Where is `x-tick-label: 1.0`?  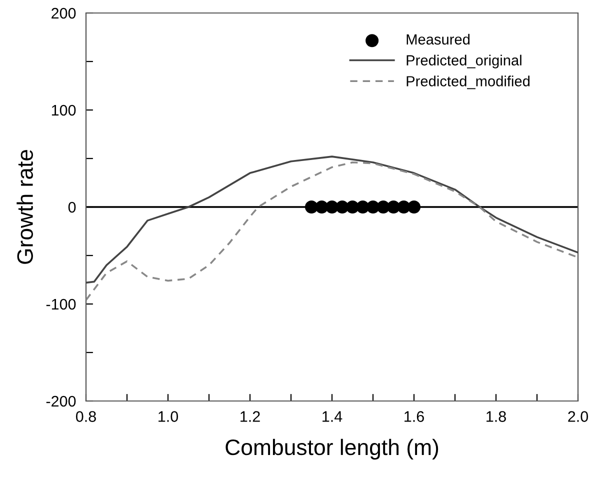 x-tick-label: 1.0 is located at coordinates (168, 416).